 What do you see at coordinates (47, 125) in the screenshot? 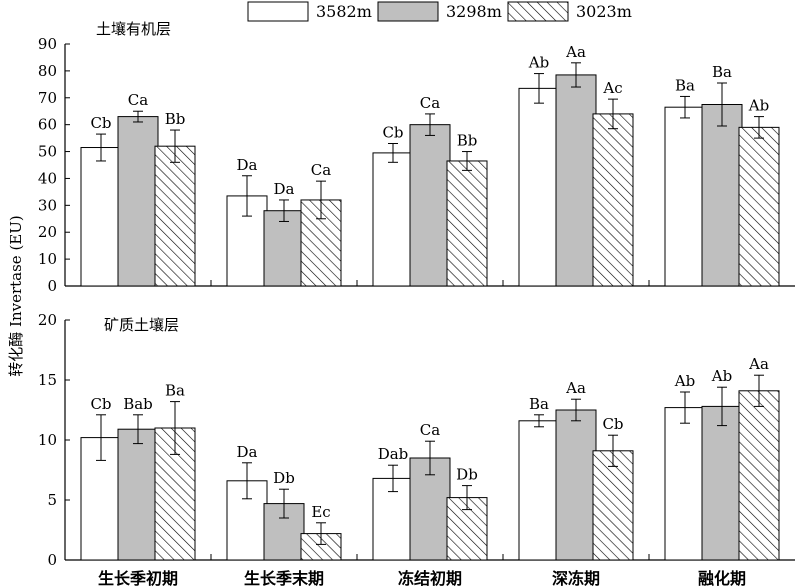
I see `y-tick-label: 60` at bounding box center [47, 125].